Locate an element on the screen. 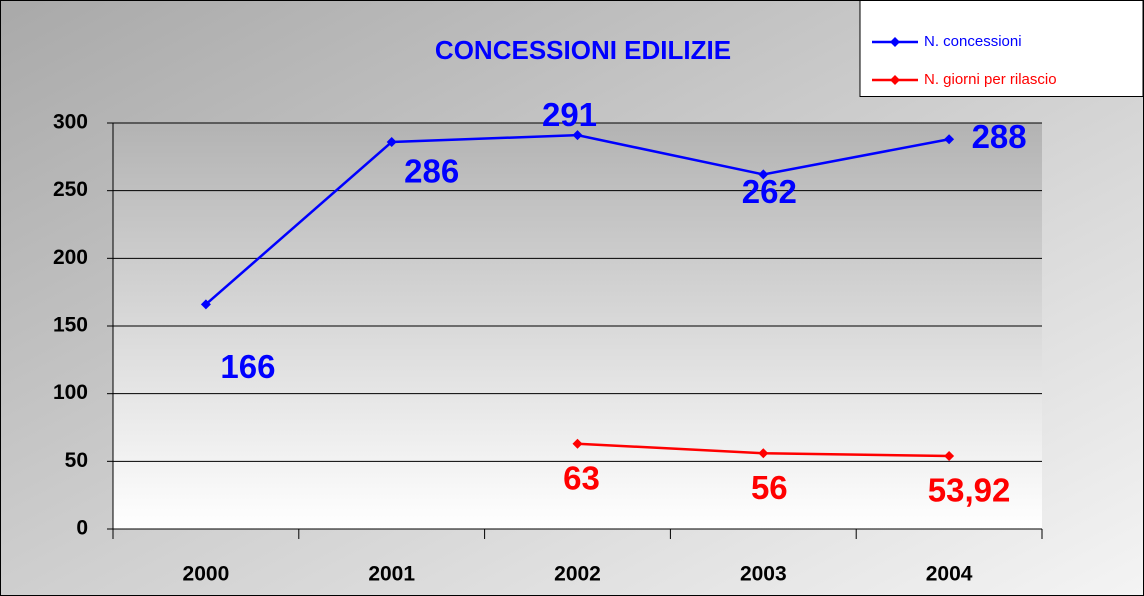  x-tick-label: 2004 is located at coordinates (949, 574).